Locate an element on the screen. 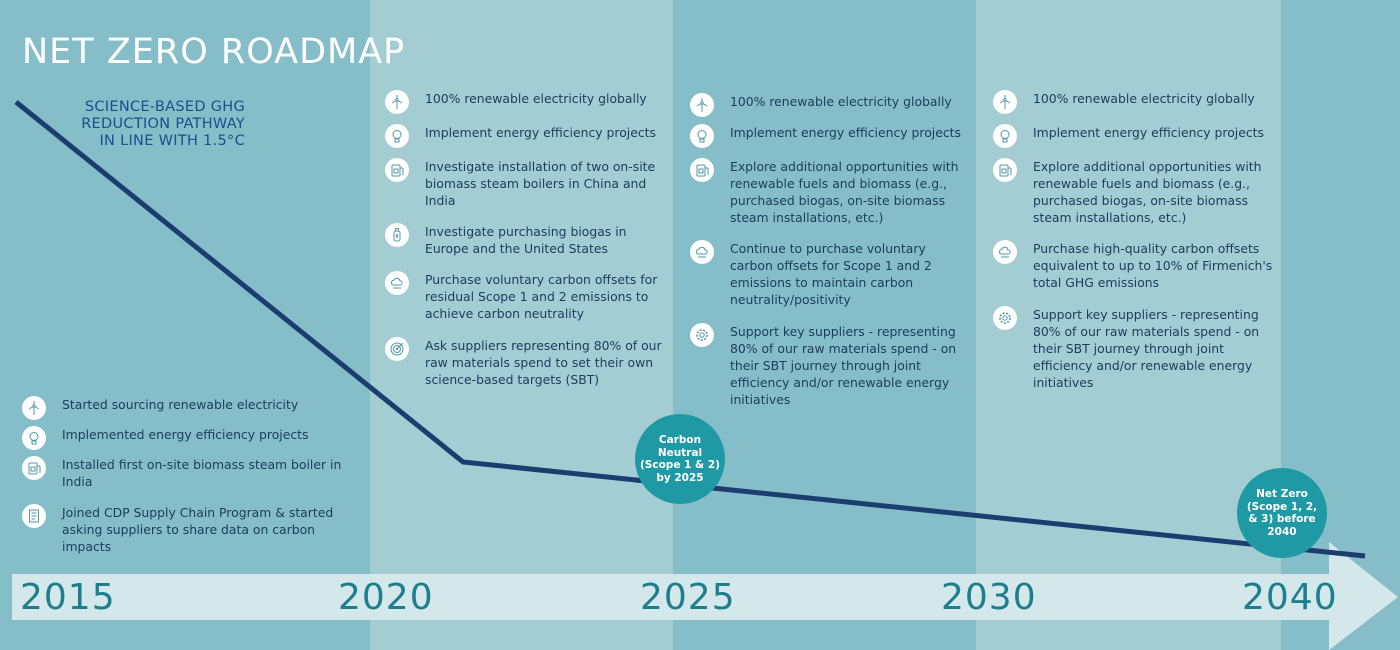 Image resolution: width=1400 pixels, height=650 pixels. year-label-2025: 2025 is located at coordinates (688, 597).